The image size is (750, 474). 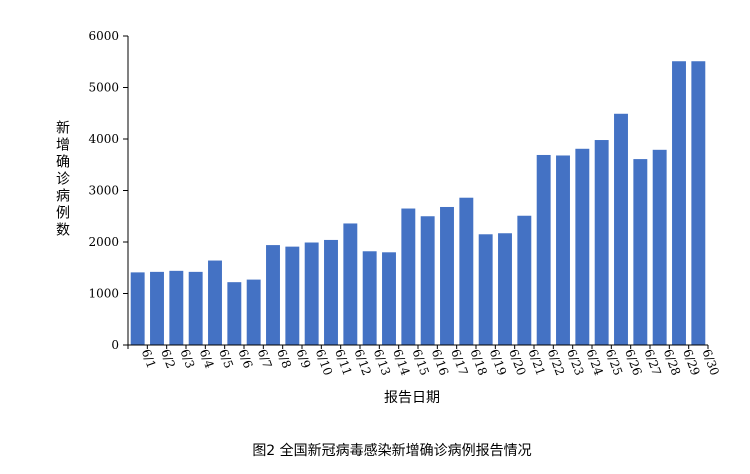 What do you see at coordinates (459, 362) in the screenshot?
I see `x-tick-label: 6/17` at bounding box center [459, 362].